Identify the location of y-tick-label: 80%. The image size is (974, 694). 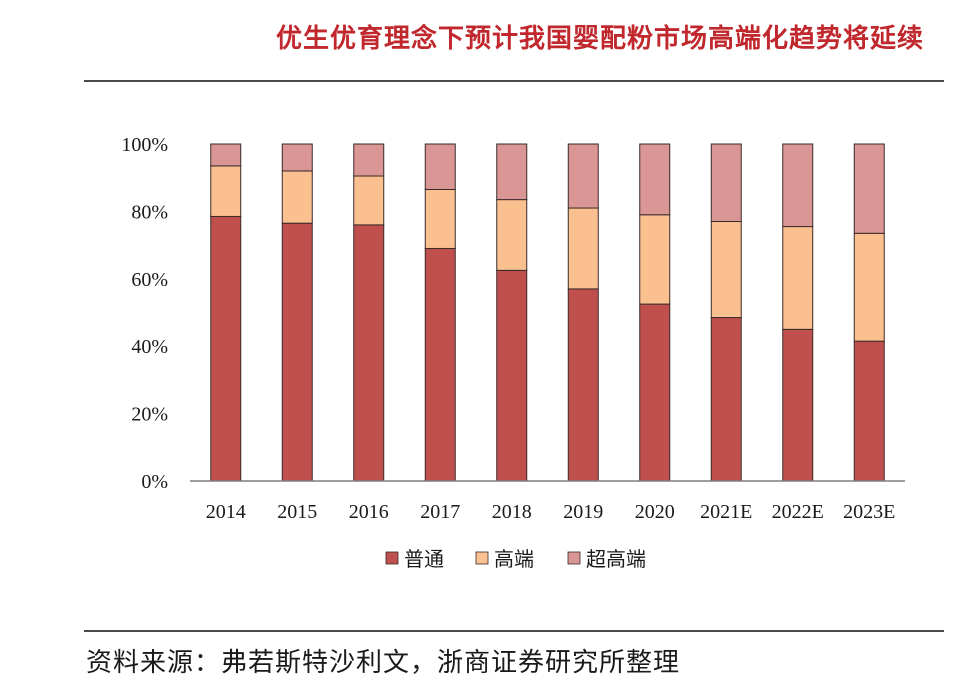
(149, 212).